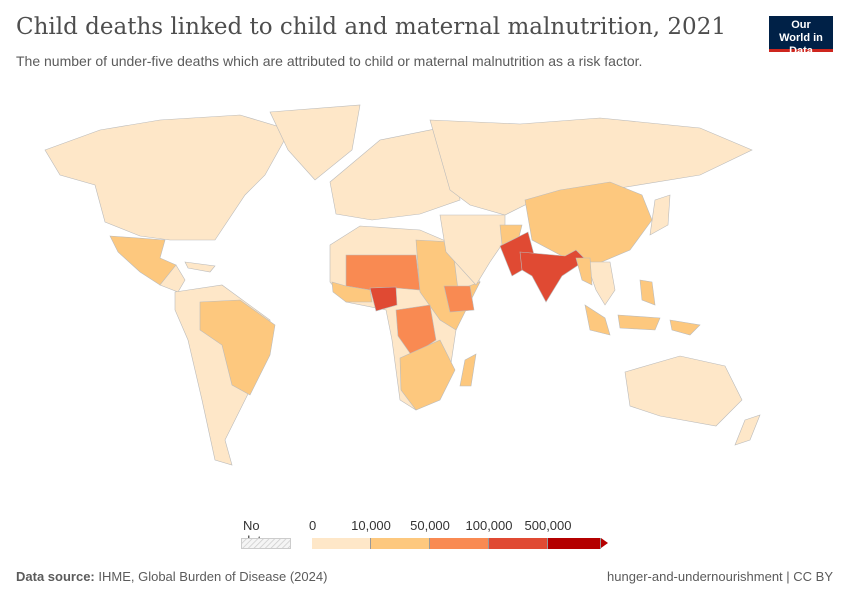 This screenshot has height=600, width=850. Describe the element at coordinates (489, 525) in the screenshot. I see `legend-tick-label: 100,000` at that location.